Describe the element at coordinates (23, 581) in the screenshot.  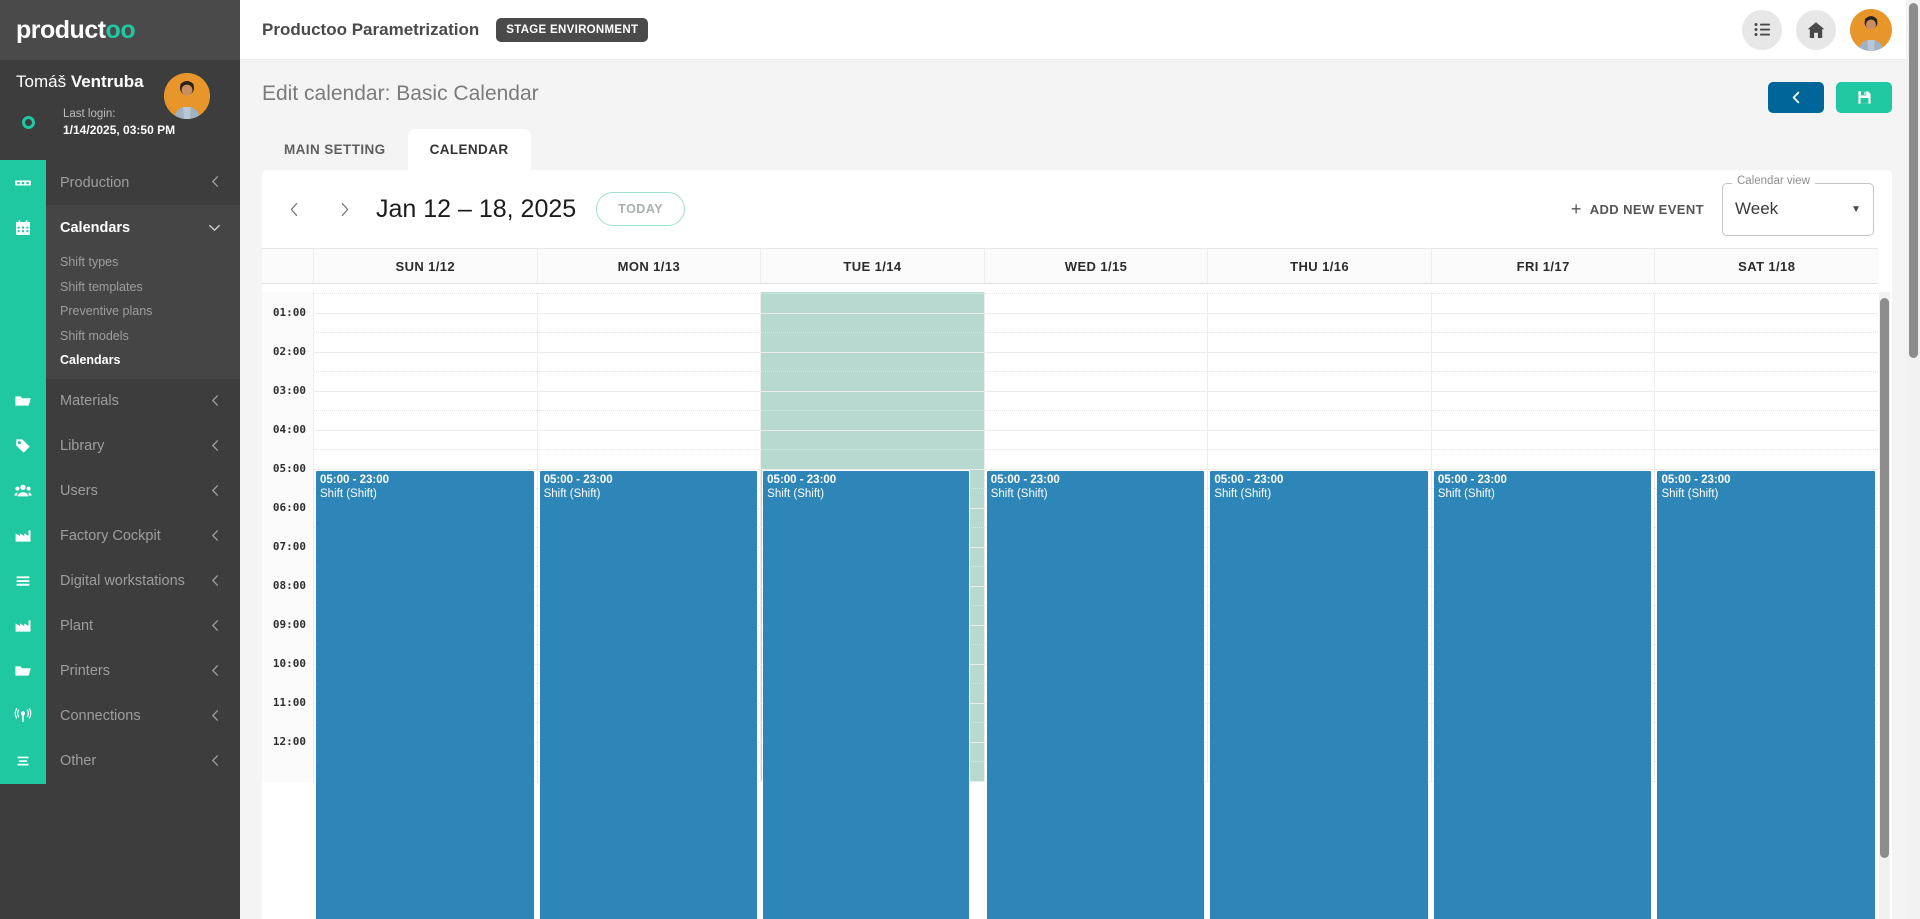
I see `list-icon` at that location.